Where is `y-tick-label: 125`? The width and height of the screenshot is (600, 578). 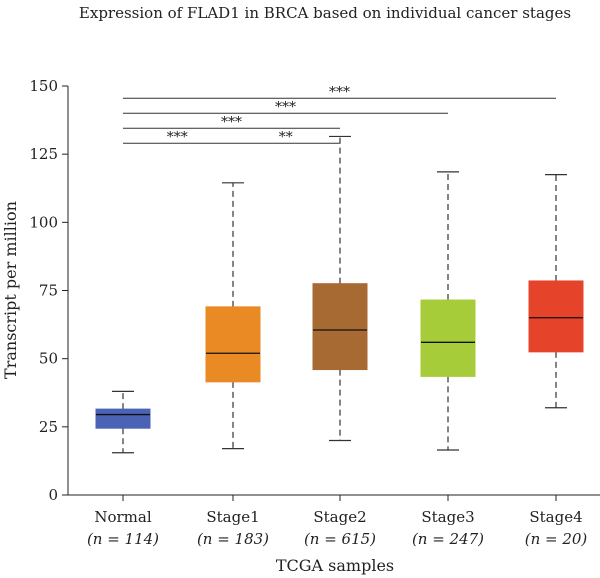 y-tick-label: 125 is located at coordinates (43, 154).